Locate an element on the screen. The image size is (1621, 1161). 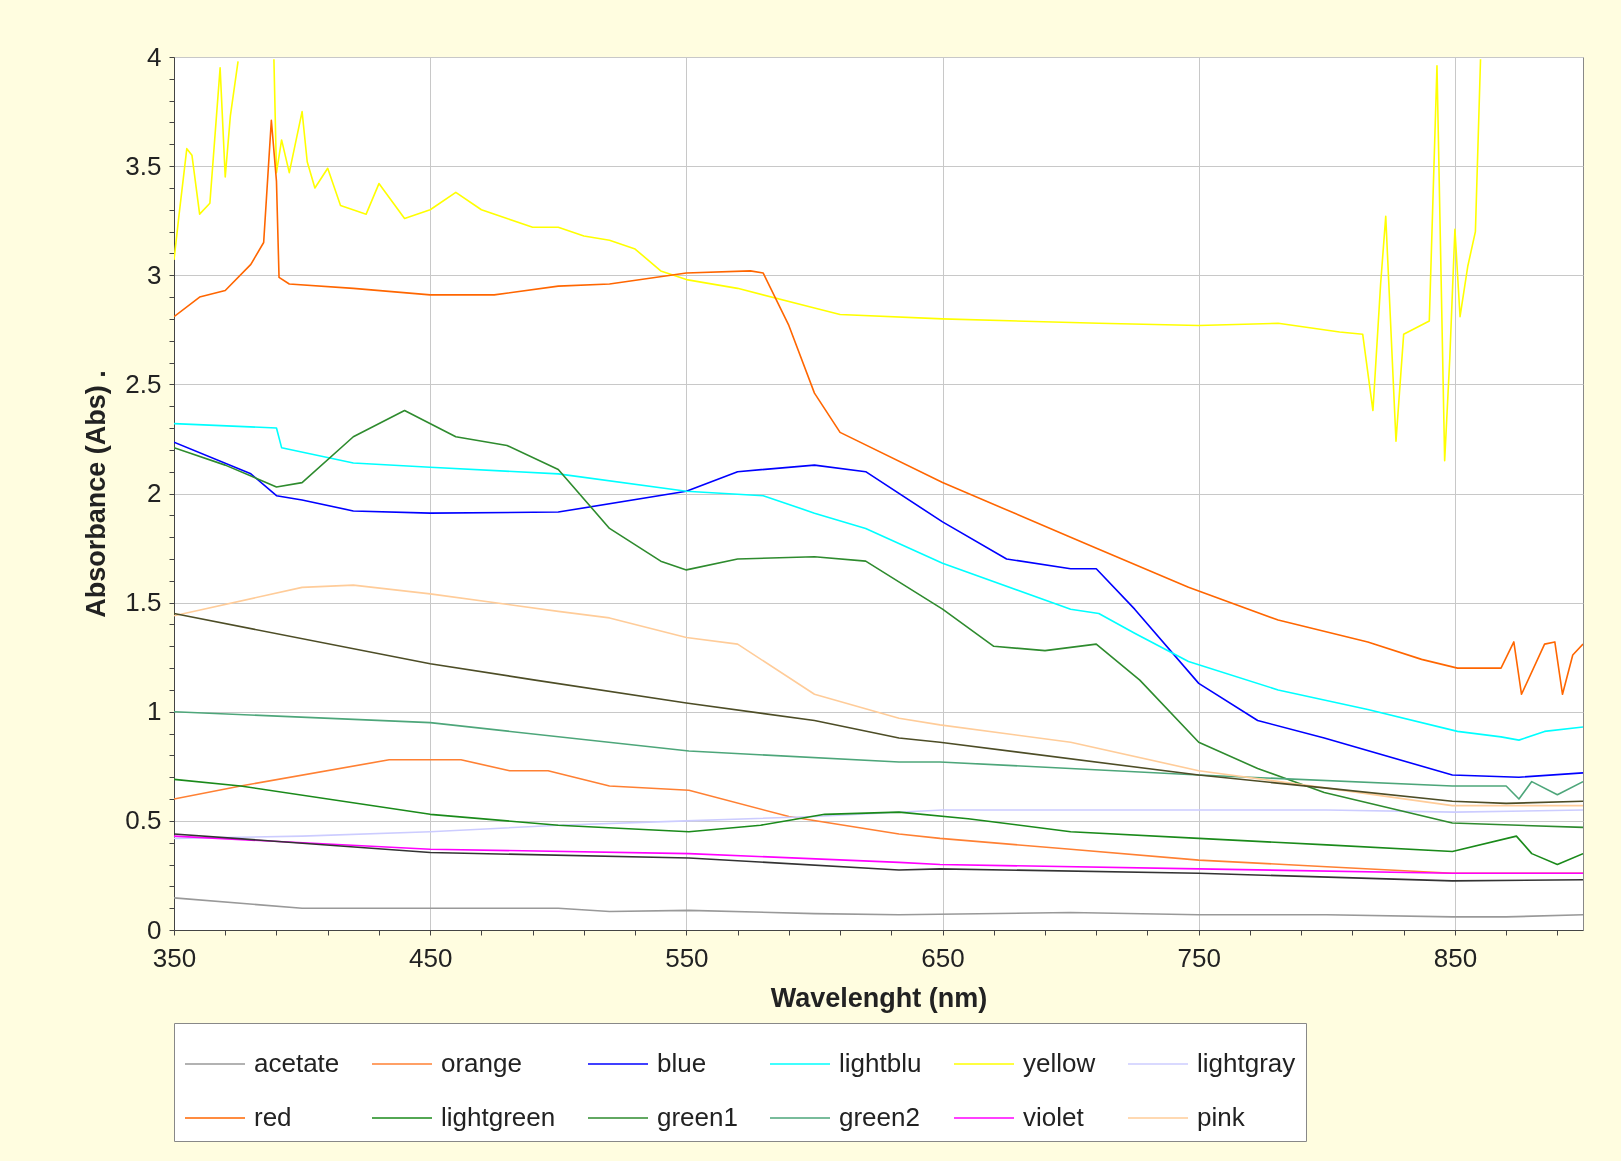
y-tick-label: 2.5 is located at coordinates (143, 383).